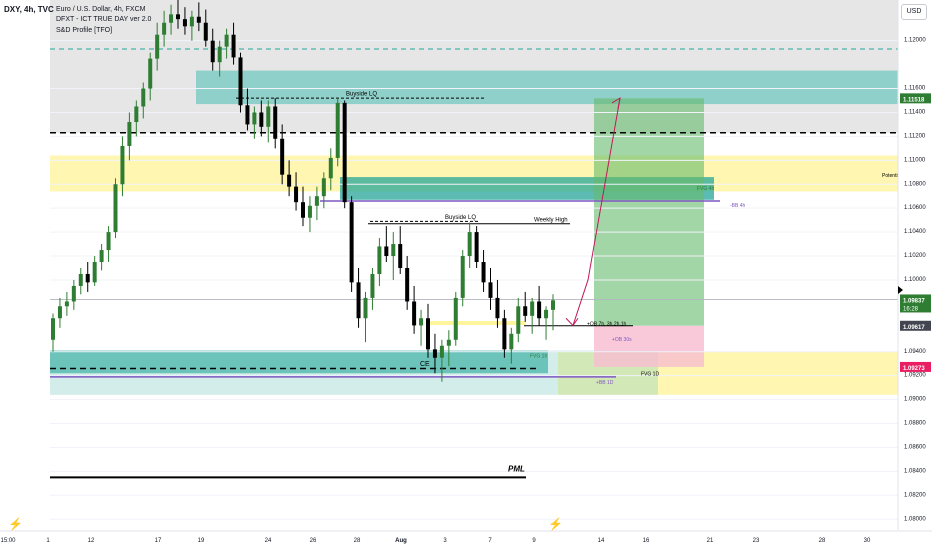 This screenshot has height=550, width=932. Describe the element at coordinates (490, 541) in the screenshot. I see `x-tick-label-9: 7` at that location.